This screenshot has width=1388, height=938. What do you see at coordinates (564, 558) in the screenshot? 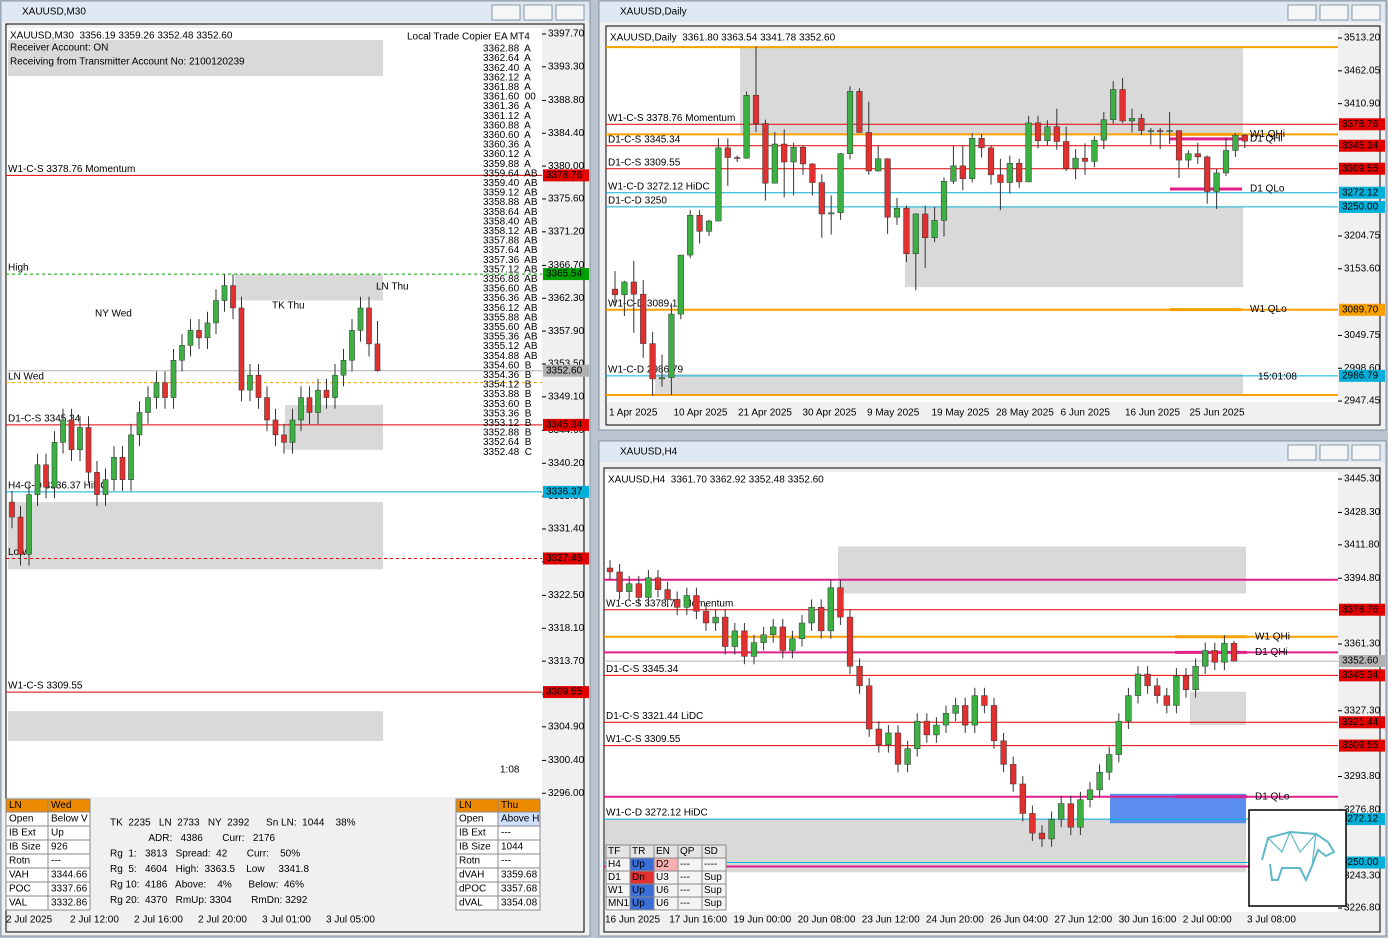
I see `price-label: 3327.45` at bounding box center [564, 558].